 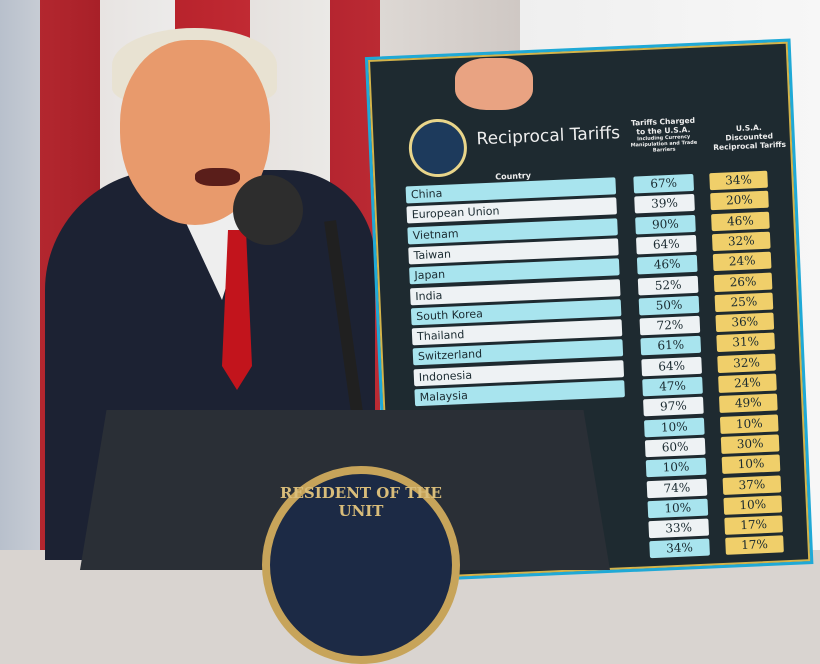 I want to click on charged-cell: 50%, so click(x=669, y=305).